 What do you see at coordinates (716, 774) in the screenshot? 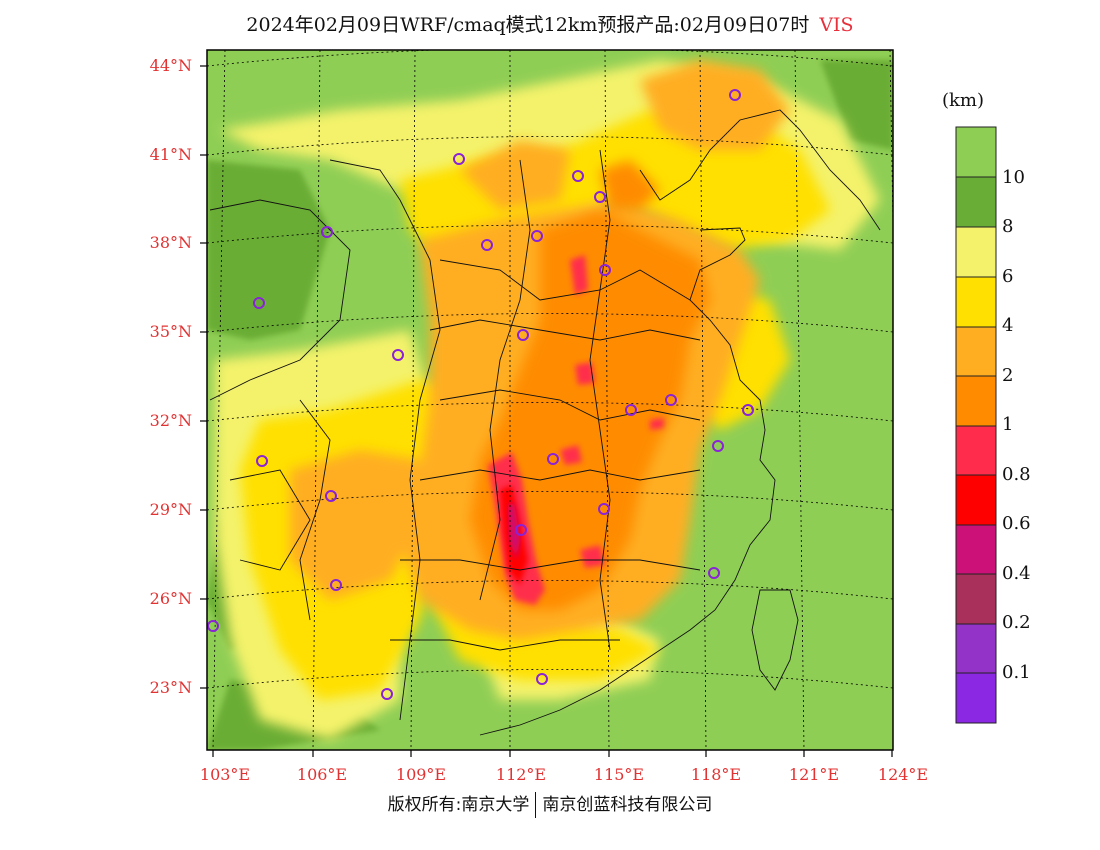
I see `lon-label: 118°E` at bounding box center [716, 774].